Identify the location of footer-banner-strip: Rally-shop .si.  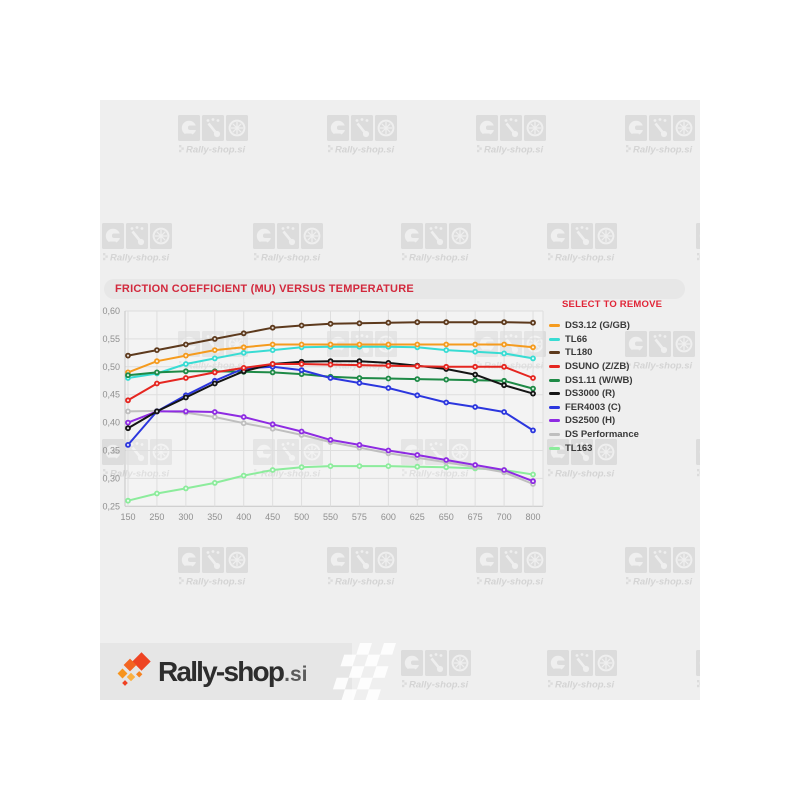
(226, 671).